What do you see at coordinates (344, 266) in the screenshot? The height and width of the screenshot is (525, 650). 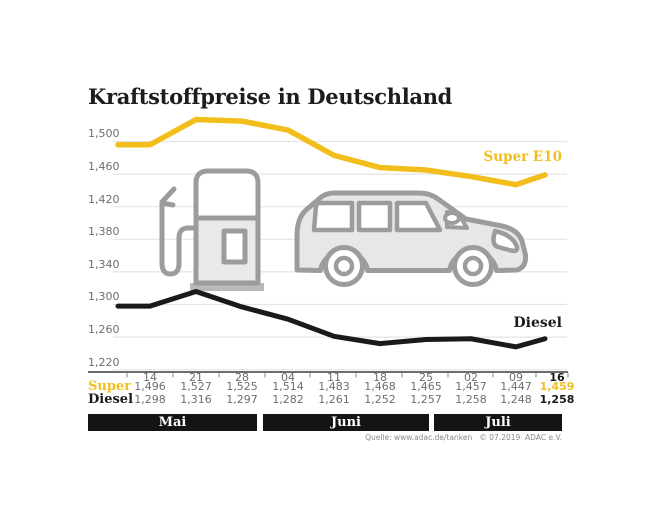 I see `car-wheel-rear-hub` at bounding box center [344, 266].